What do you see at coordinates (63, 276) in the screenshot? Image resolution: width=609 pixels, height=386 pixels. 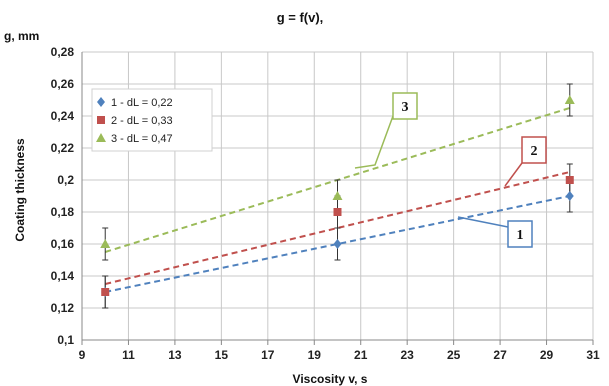 I see `y-tick-label: 0,14` at bounding box center [63, 276].